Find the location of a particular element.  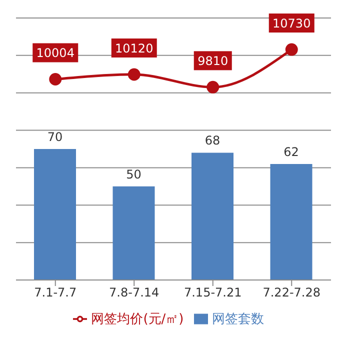

data-label: 70 is located at coordinates (55, 137).